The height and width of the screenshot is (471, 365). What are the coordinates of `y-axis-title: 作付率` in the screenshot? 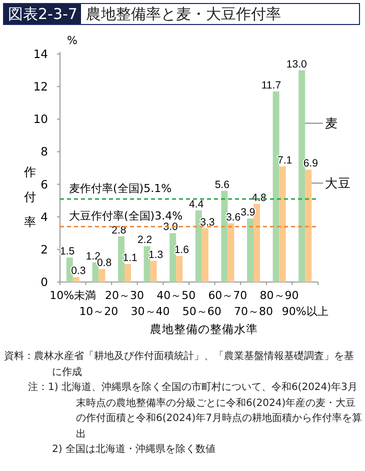 It's located at (29, 197).